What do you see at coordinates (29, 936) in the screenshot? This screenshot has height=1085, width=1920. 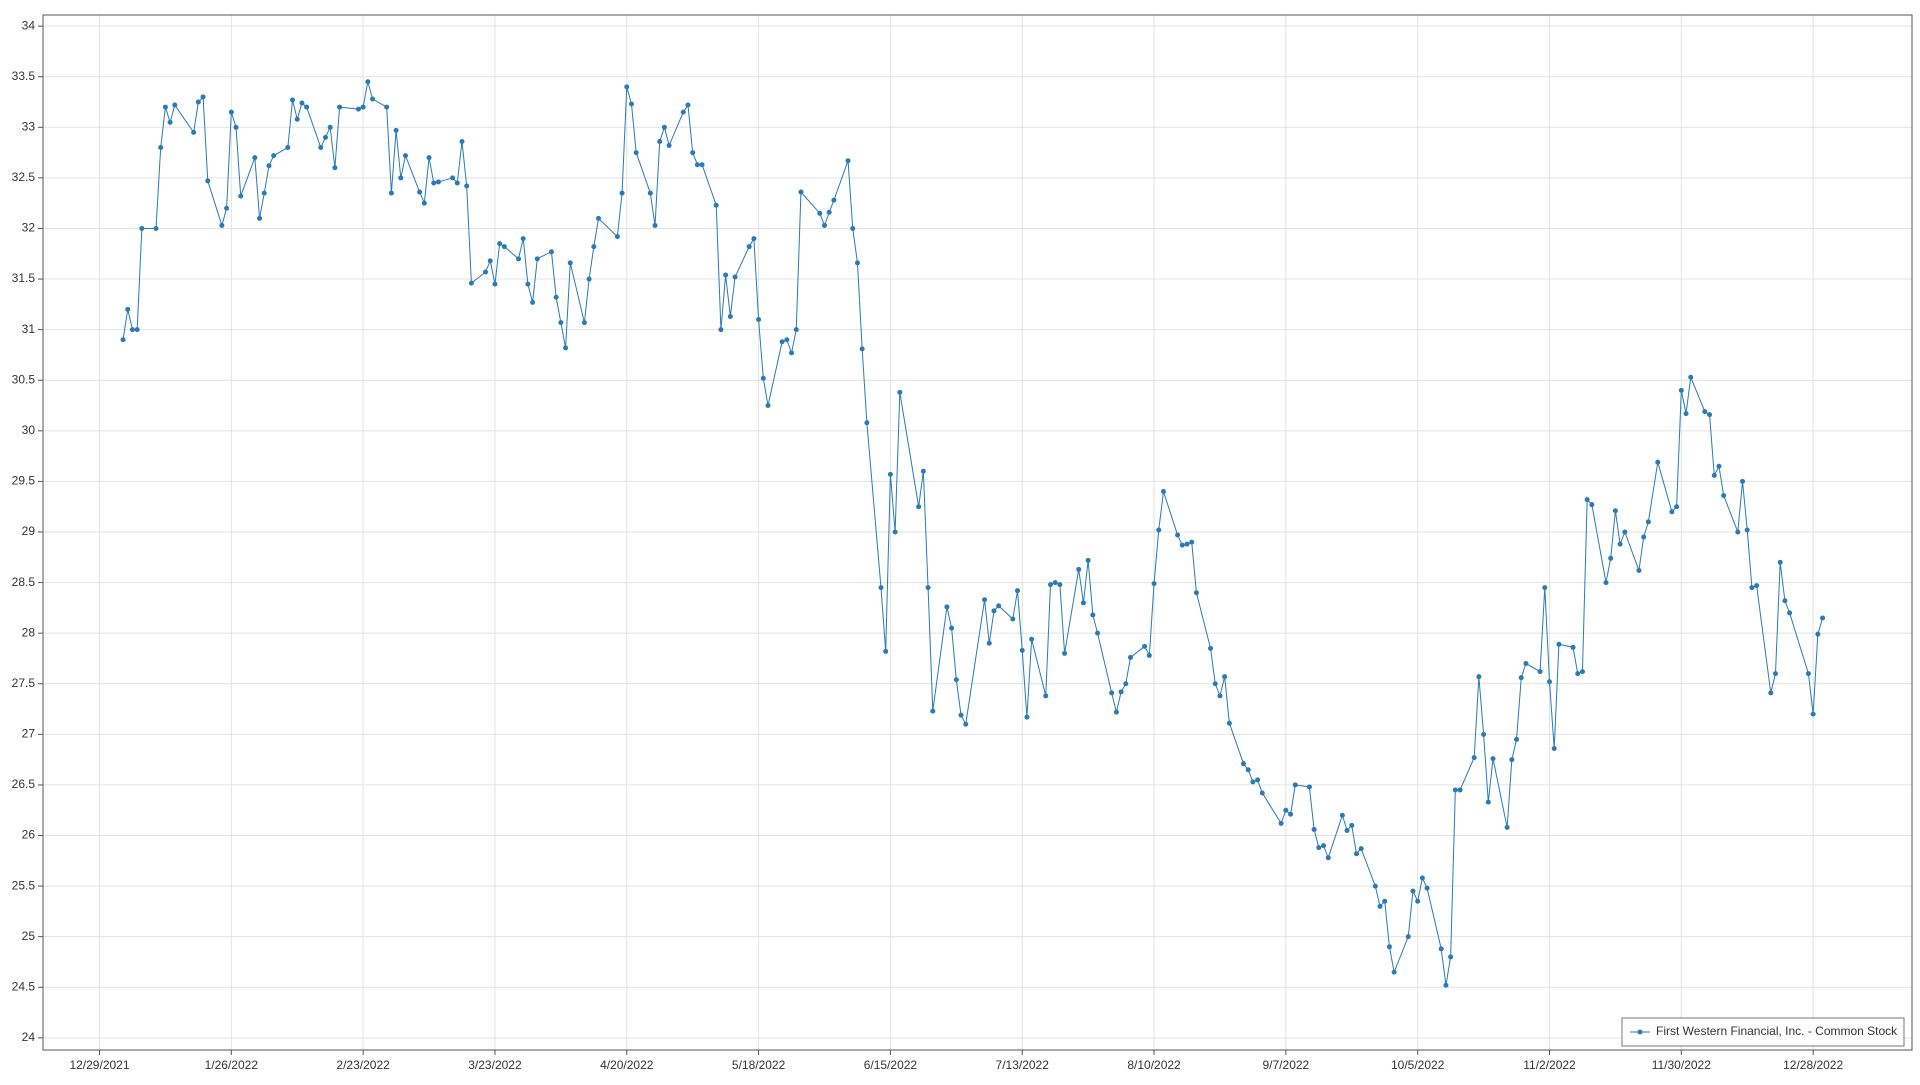 I see `y-tick-label: 25` at bounding box center [29, 936].